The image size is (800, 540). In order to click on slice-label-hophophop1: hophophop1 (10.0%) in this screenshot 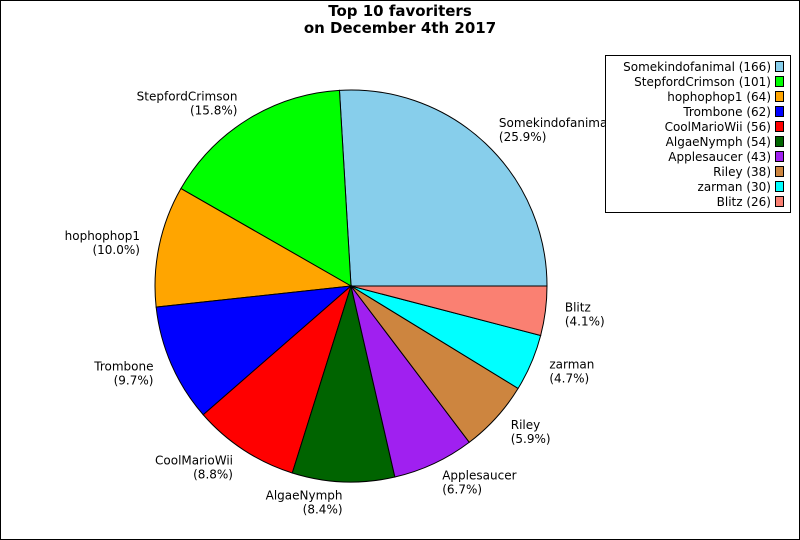, I will do `click(102, 243)`.